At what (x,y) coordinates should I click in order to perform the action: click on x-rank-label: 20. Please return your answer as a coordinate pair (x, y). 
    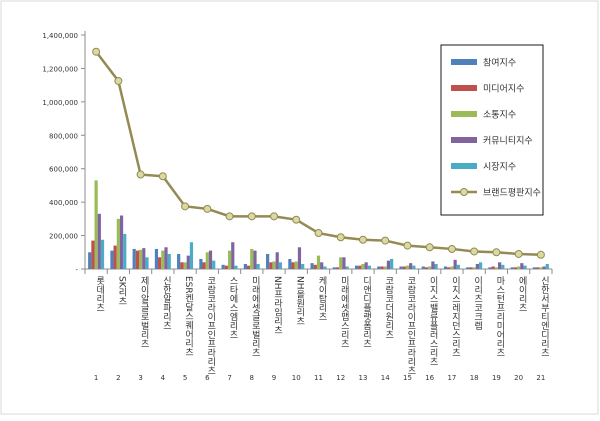
    Looking at the image, I should click on (518, 378).